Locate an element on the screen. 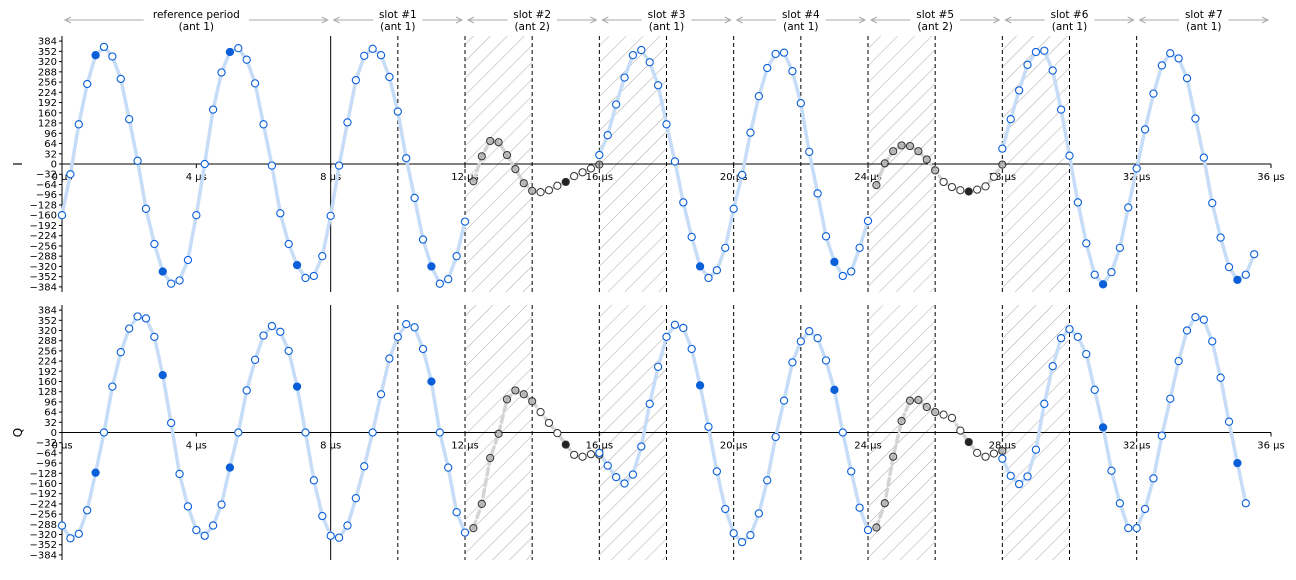 Image resolution: width=1296 pixels, height=580 pixels. period-label: slot #5 is located at coordinates (935, 15).